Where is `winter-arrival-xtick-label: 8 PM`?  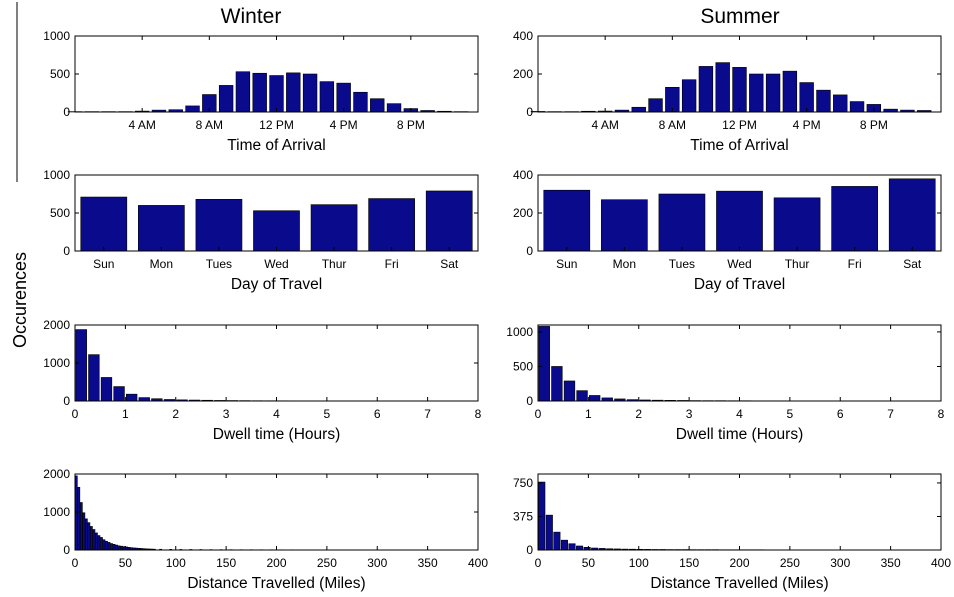
winter-arrival-xtick-label: 8 PM is located at coordinates (411, 125).